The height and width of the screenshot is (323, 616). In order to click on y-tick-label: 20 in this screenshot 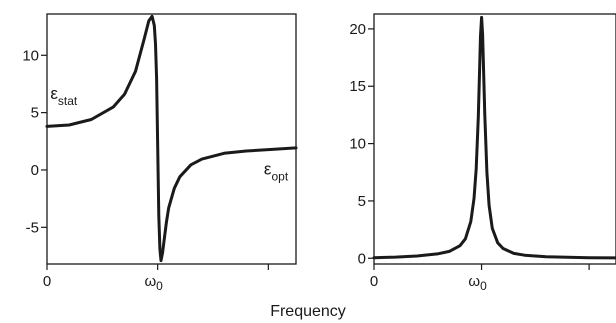, I will do `click(357, 29)`.